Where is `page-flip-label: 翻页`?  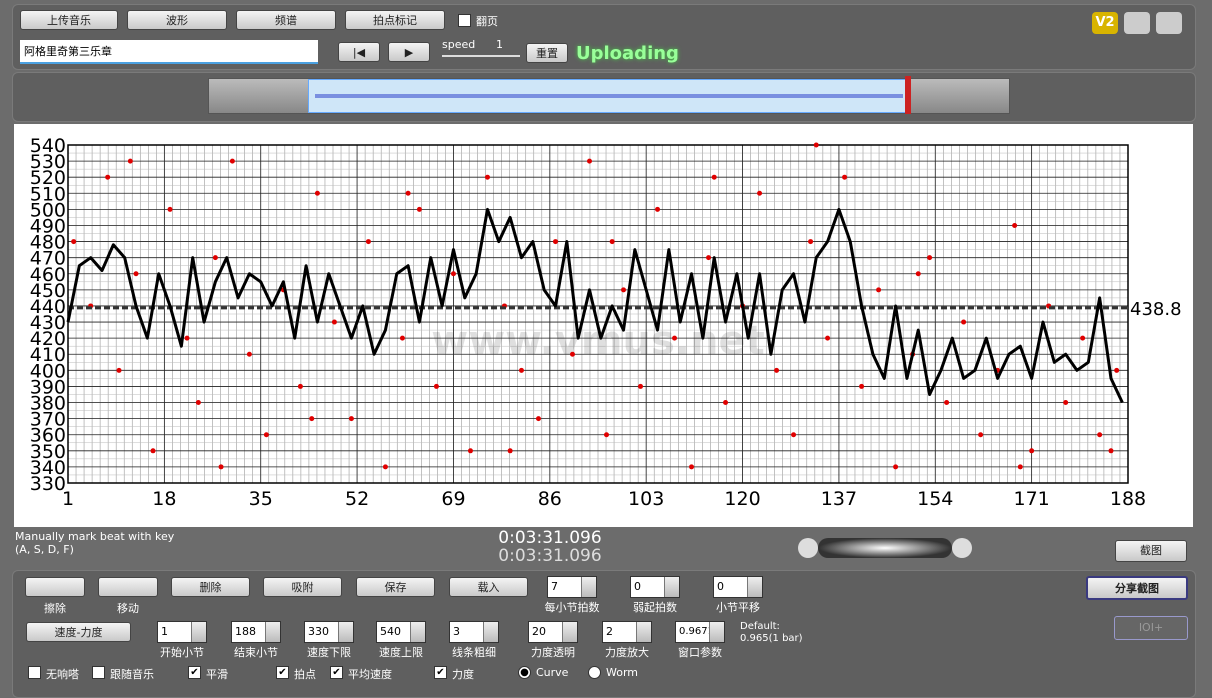
page-flip-label: 翻页 is located at coordinates (487, 21).